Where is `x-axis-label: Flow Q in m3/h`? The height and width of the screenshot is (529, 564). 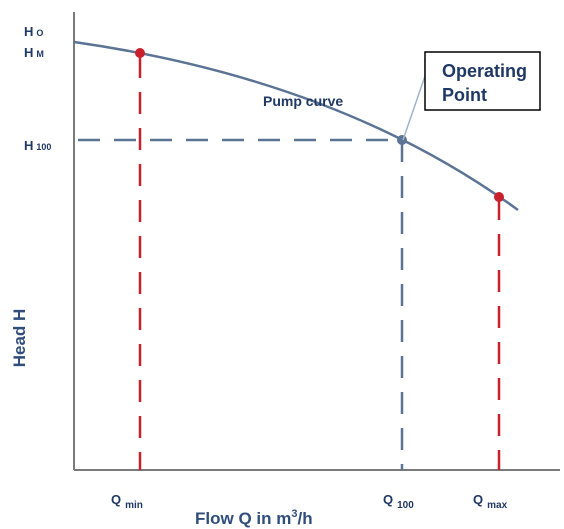
x-axis-label: Flow Q in m3/h is located at coordinates (254, 518).